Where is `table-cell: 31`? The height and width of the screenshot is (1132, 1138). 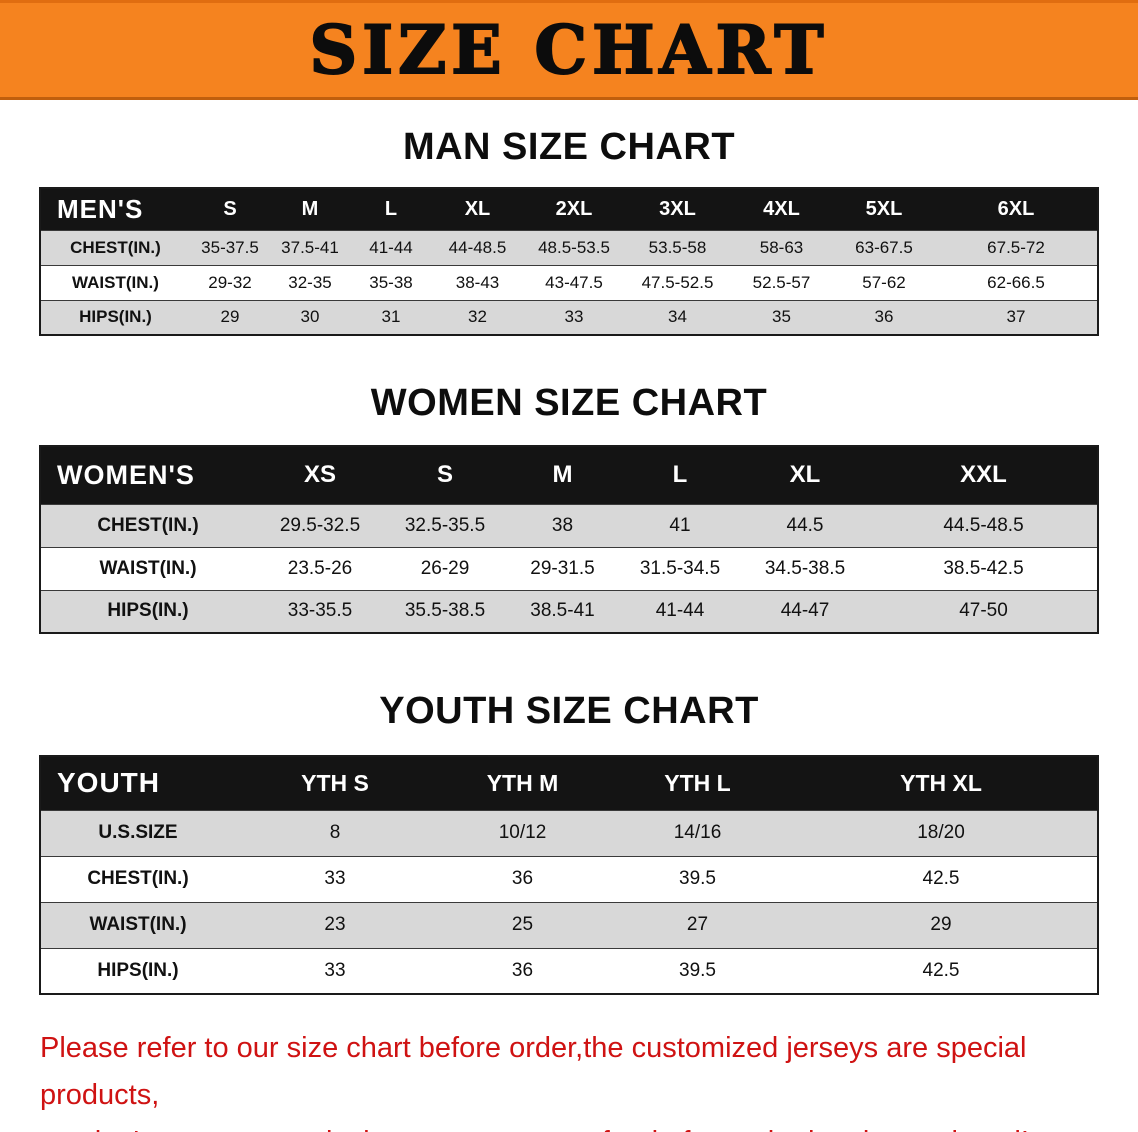
table-cell: 31 is located at coordinates (391, 317).